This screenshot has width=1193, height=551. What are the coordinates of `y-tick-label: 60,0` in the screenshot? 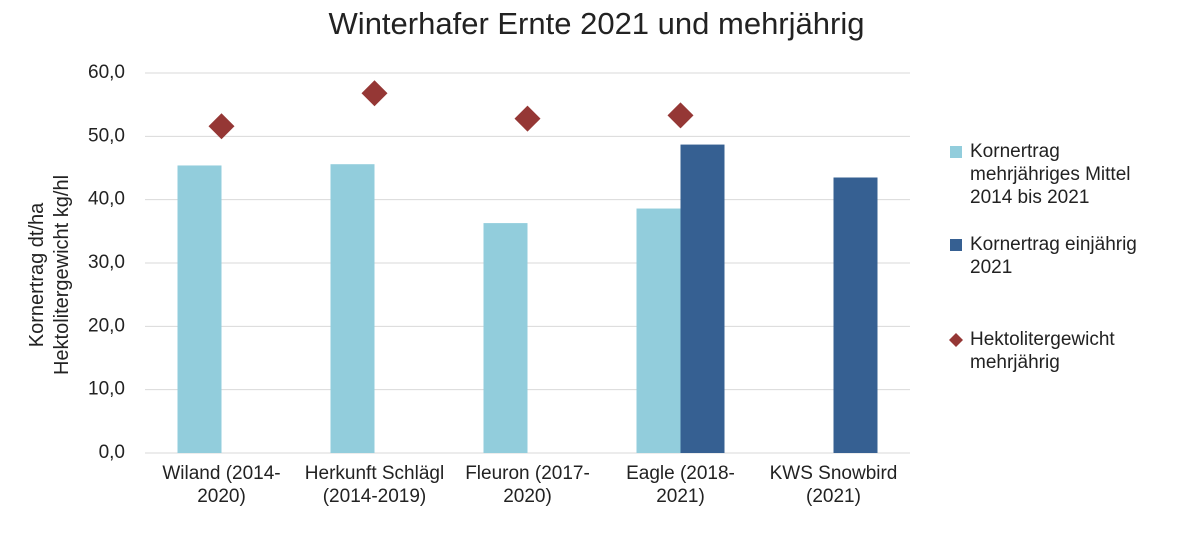 It's located at (106, 72).